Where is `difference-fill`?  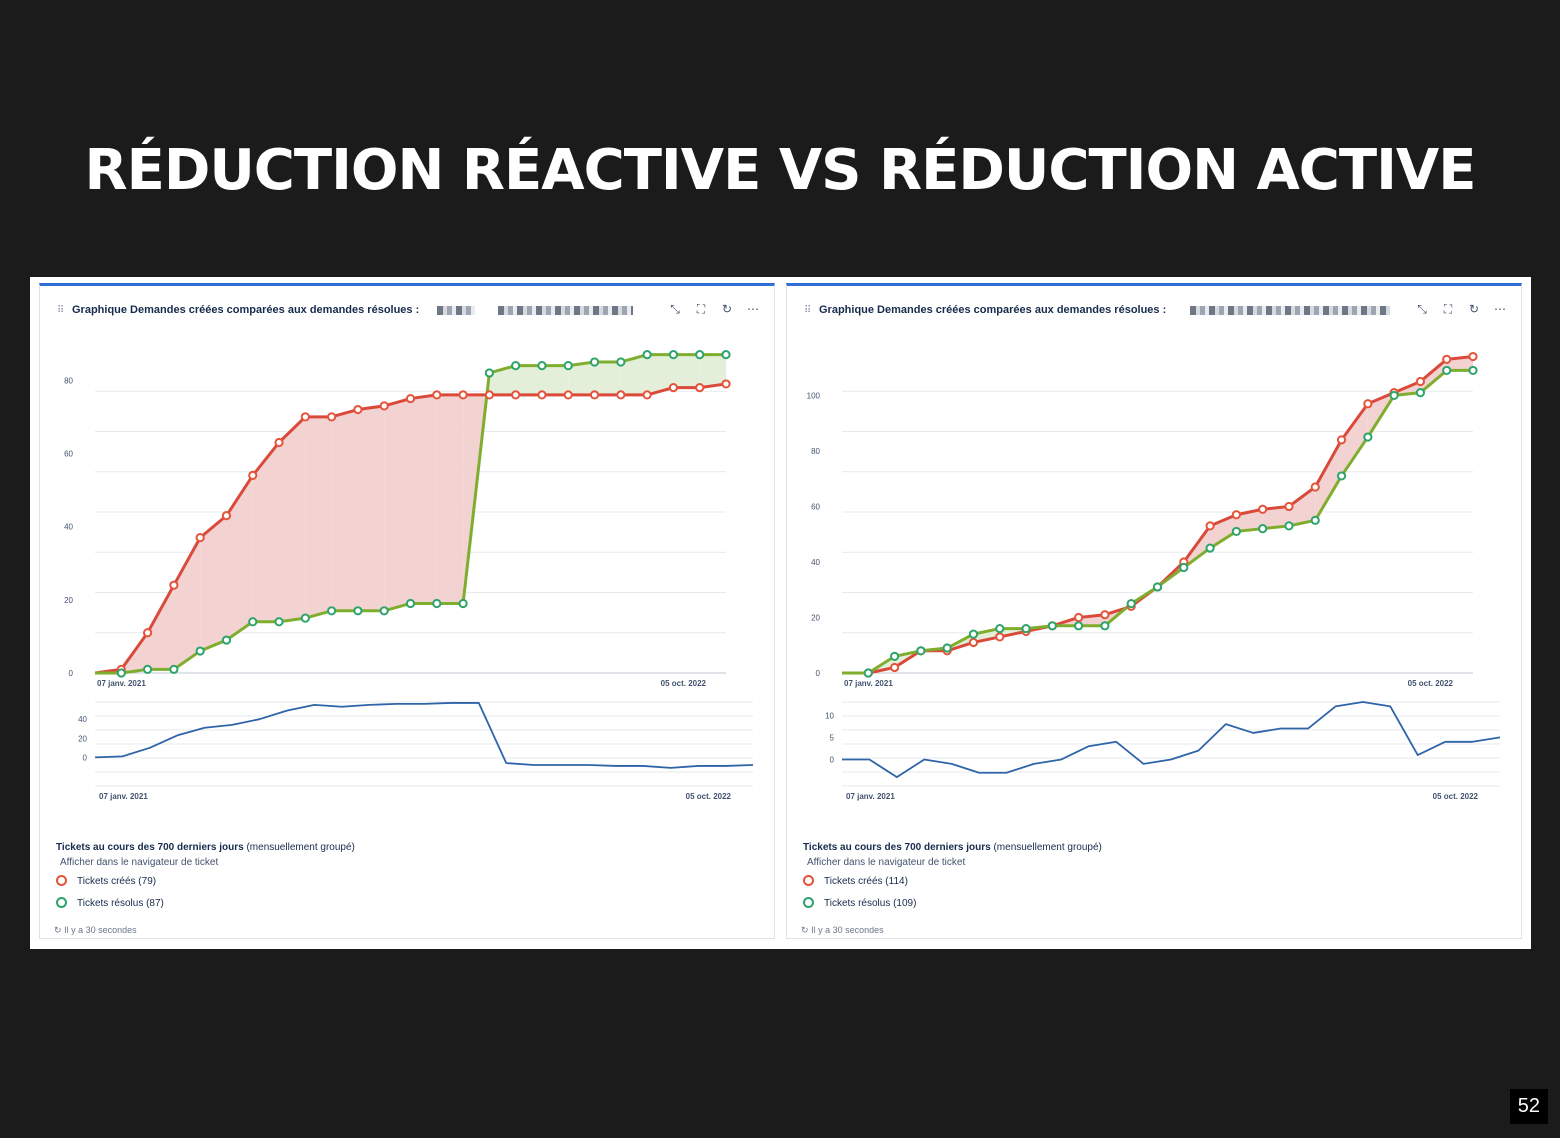 difference-fill is located at coordinates (410, 513).